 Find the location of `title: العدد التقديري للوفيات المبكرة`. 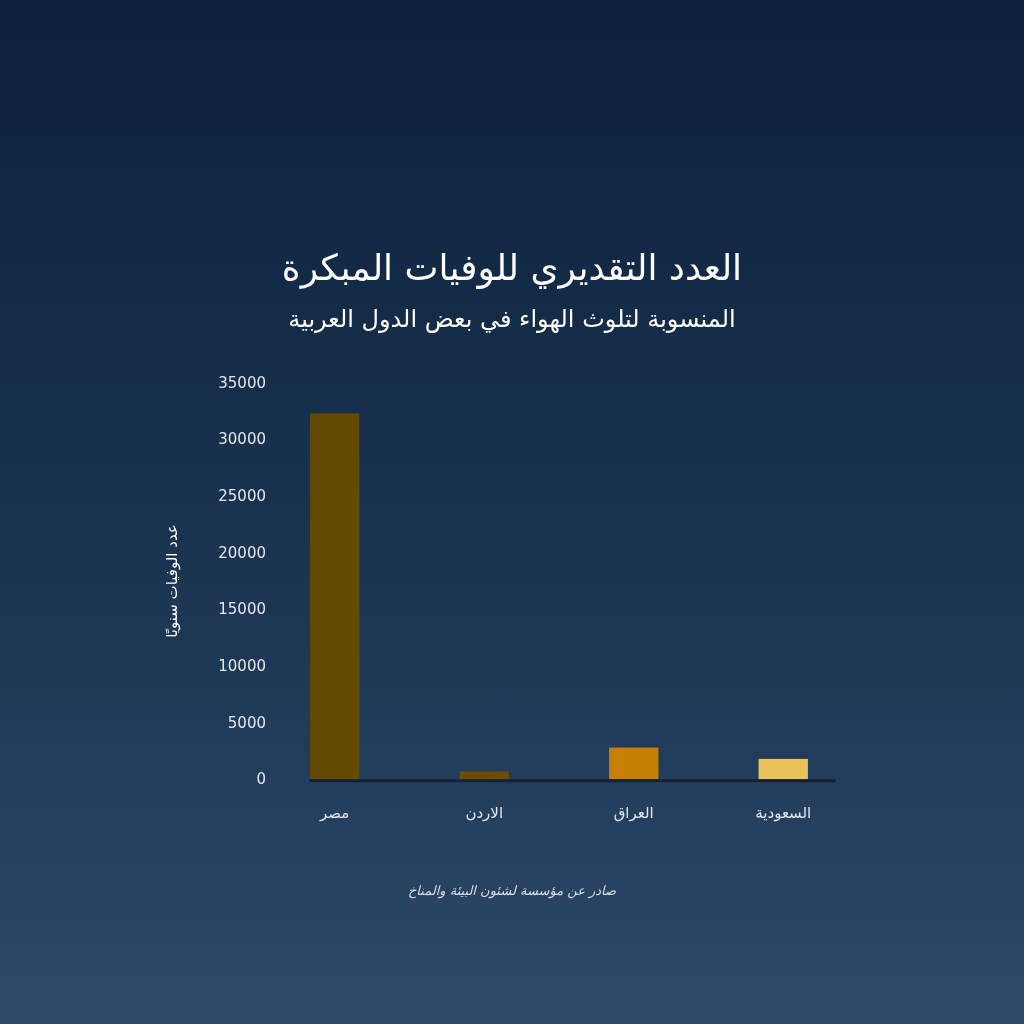

title: العدد التقديري للوفيات المبكرة is located at coordinates (512, 267).